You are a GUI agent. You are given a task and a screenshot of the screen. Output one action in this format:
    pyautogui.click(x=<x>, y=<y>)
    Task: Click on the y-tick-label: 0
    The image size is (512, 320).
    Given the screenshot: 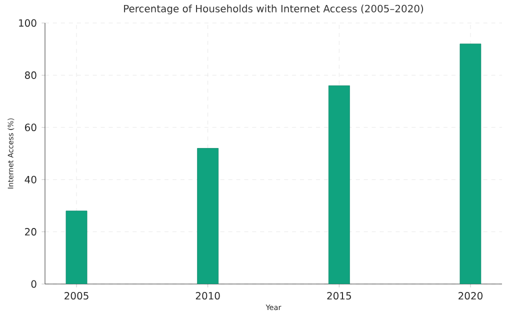 What is the action you would take?
    pyautogui.click(x=33, y=284)
    